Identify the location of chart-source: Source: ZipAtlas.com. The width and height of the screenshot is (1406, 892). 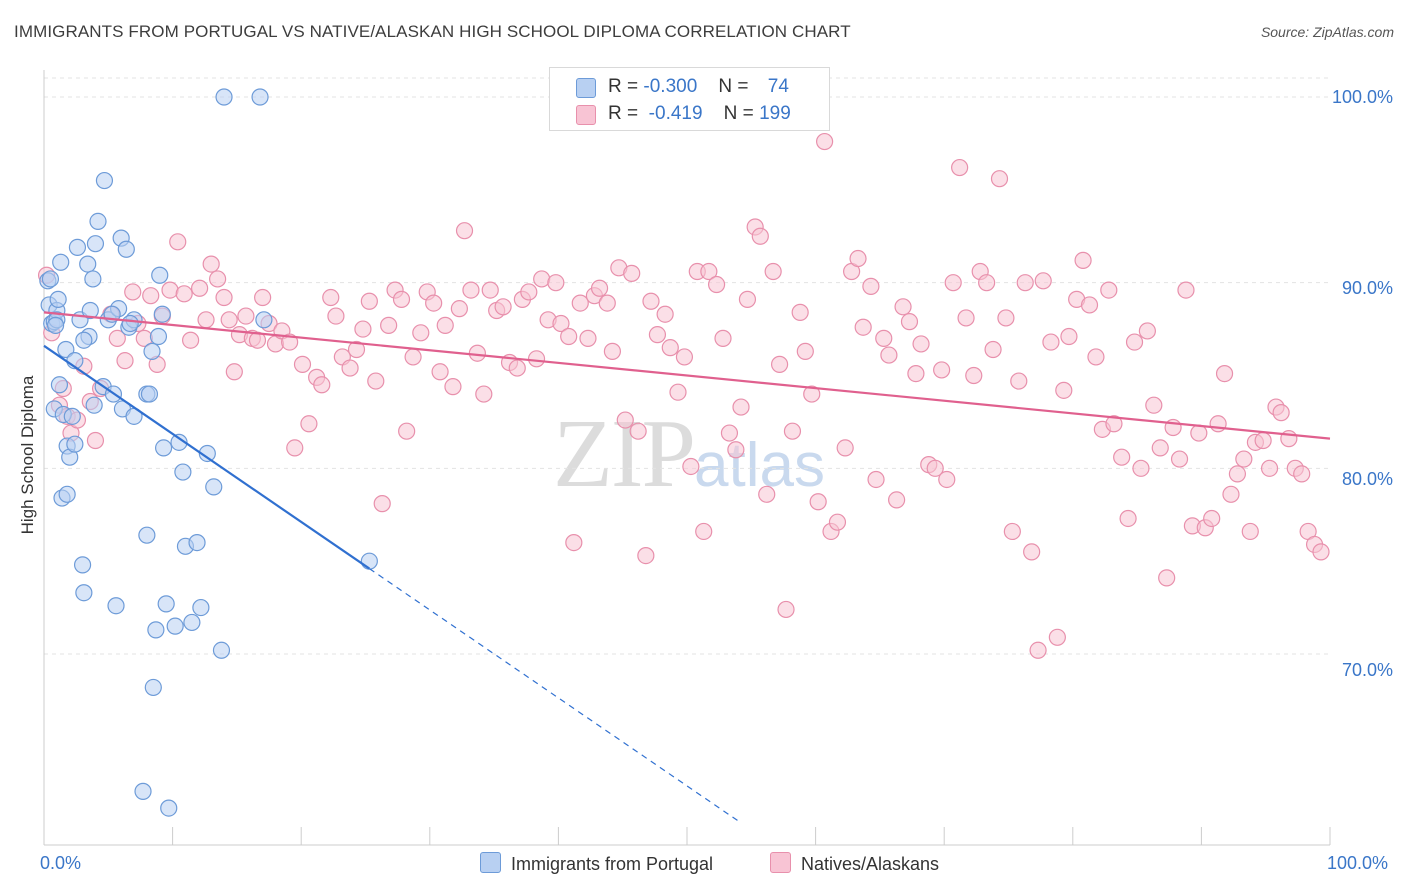
(1327, 32).